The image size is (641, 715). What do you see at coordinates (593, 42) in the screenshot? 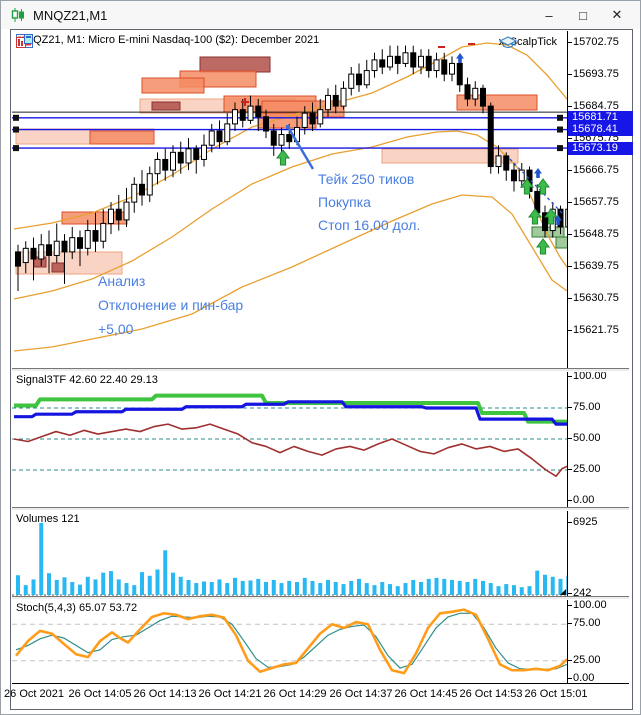
I see `price-tick-label: 15702.75` at bounding box center [593, 42].